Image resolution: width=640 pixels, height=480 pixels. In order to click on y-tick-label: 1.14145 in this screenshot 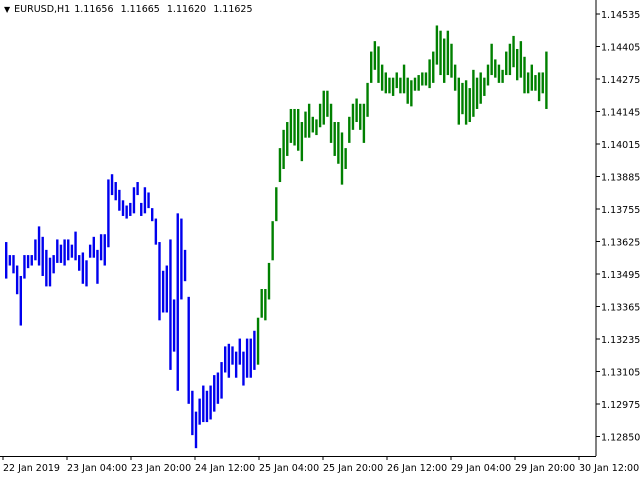, I will do `click(620, 113)`.